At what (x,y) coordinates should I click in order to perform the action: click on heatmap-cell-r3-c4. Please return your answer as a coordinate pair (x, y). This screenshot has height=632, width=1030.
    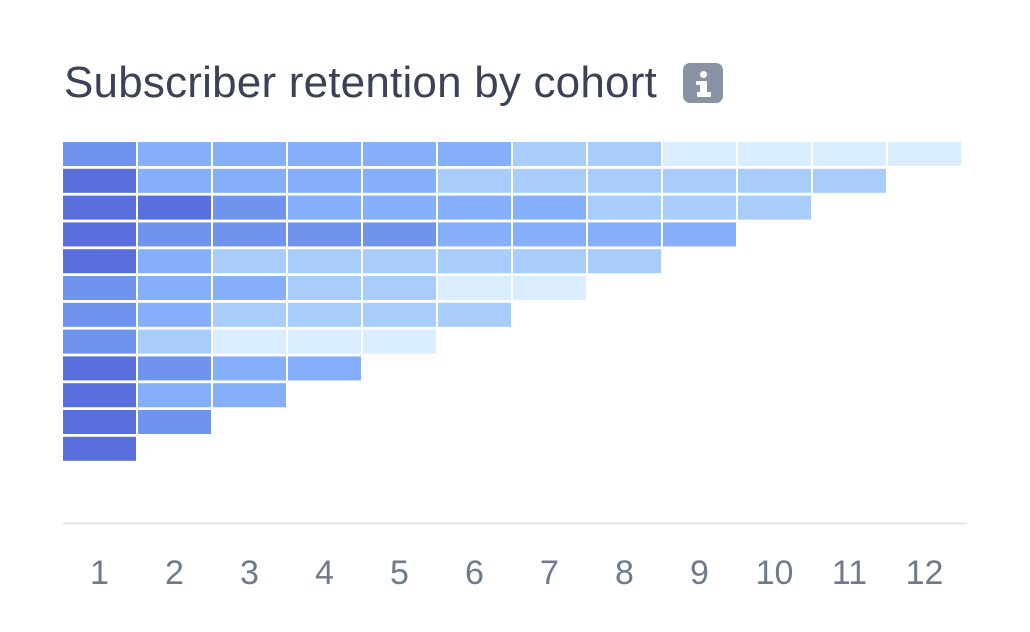
    Looking at the image, I should click on (324, 207).